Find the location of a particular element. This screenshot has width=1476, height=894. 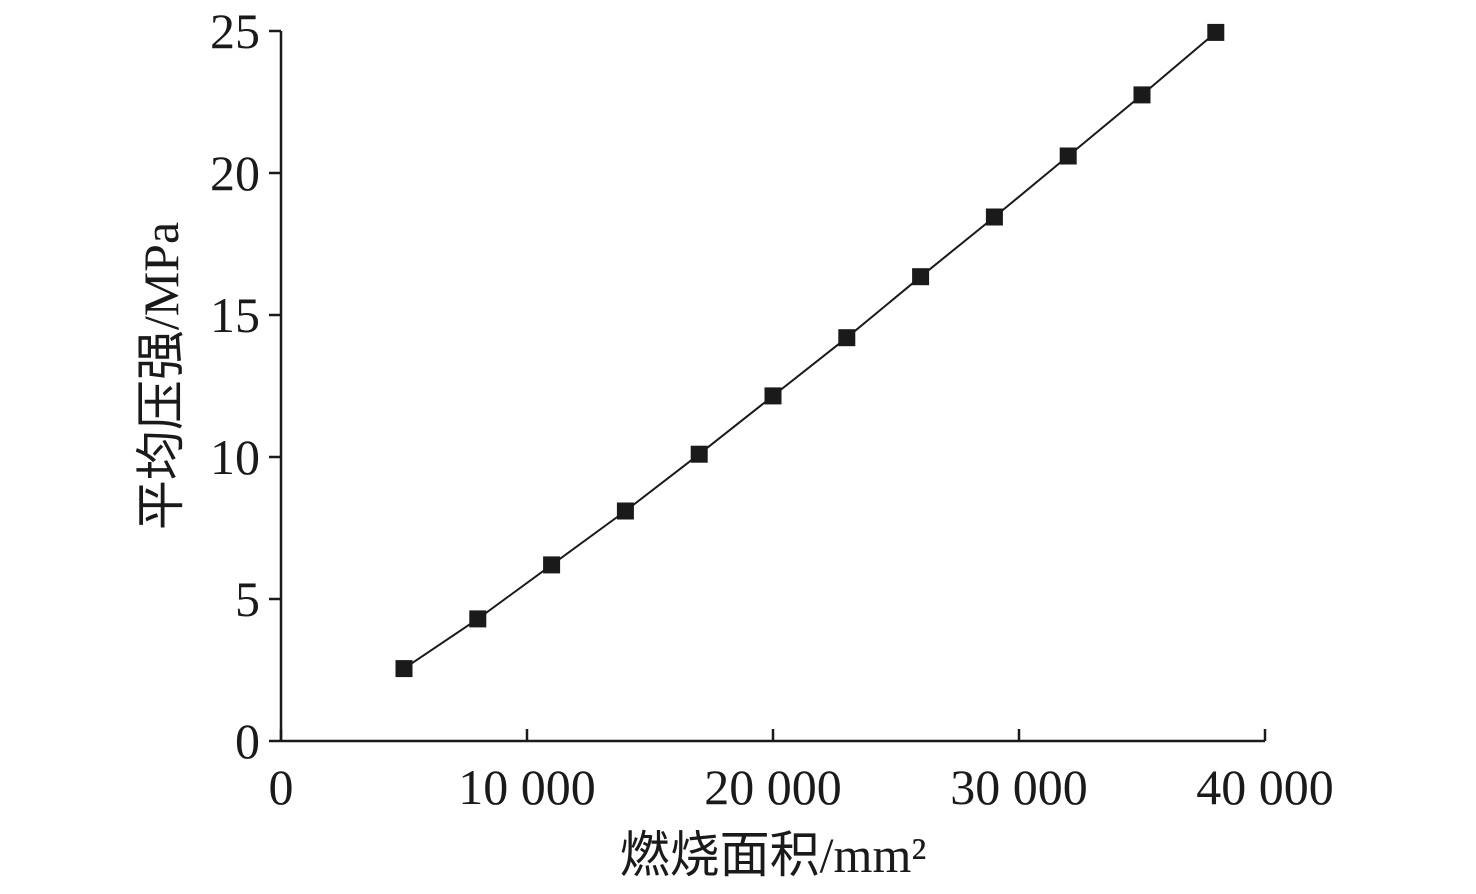

x-axis-title: 燃烧面积/mm² is located at coordinates (773, 855).